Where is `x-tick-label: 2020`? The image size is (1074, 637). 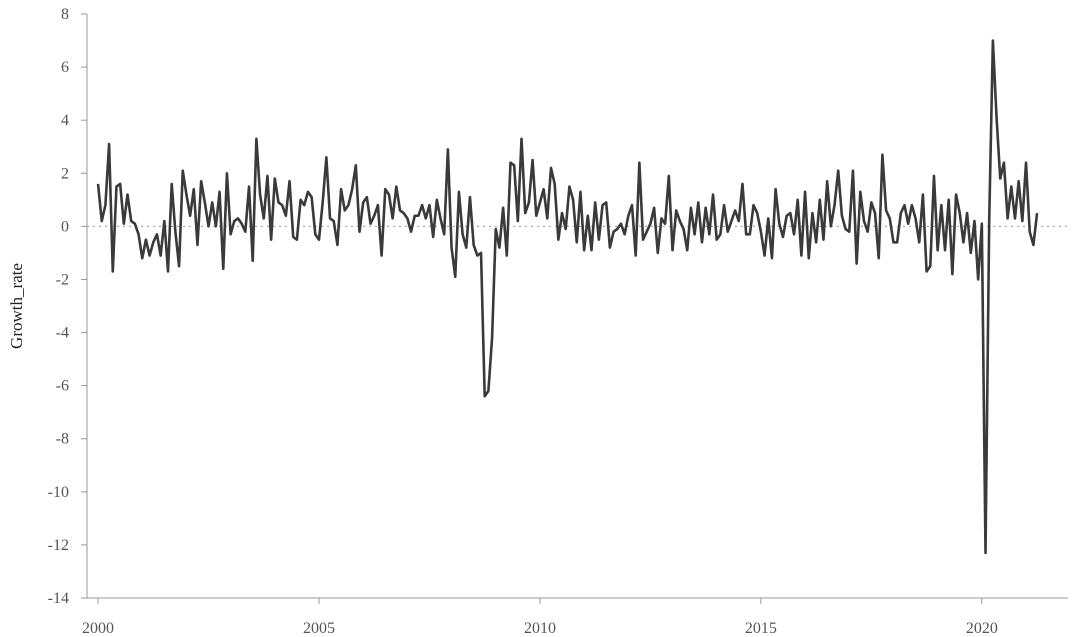 x-tick-label: 2020 is located at coordinates (982, 628).